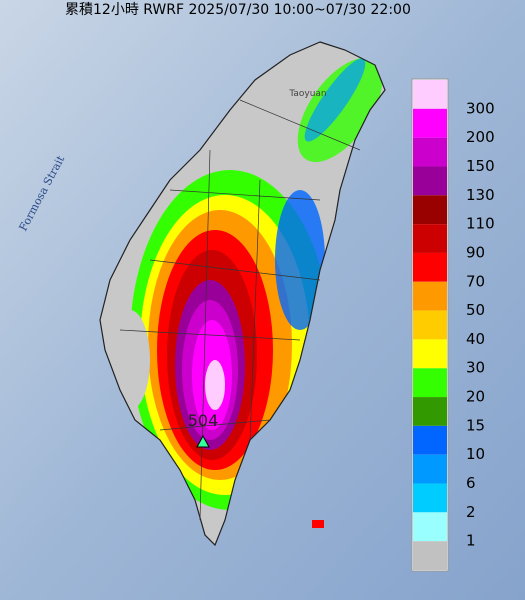 This screenshot has height=600, width=525. What do you see at coordinates (475, 339) in the screenshot?
I see `legend-label: 40` at bounding box center [475, 339].